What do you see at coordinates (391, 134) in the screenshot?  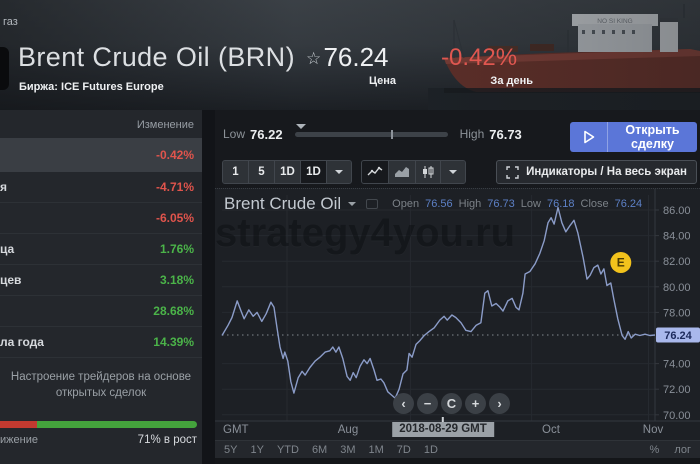 I see `slider-mid-tick` at bounding box center [391, 134].